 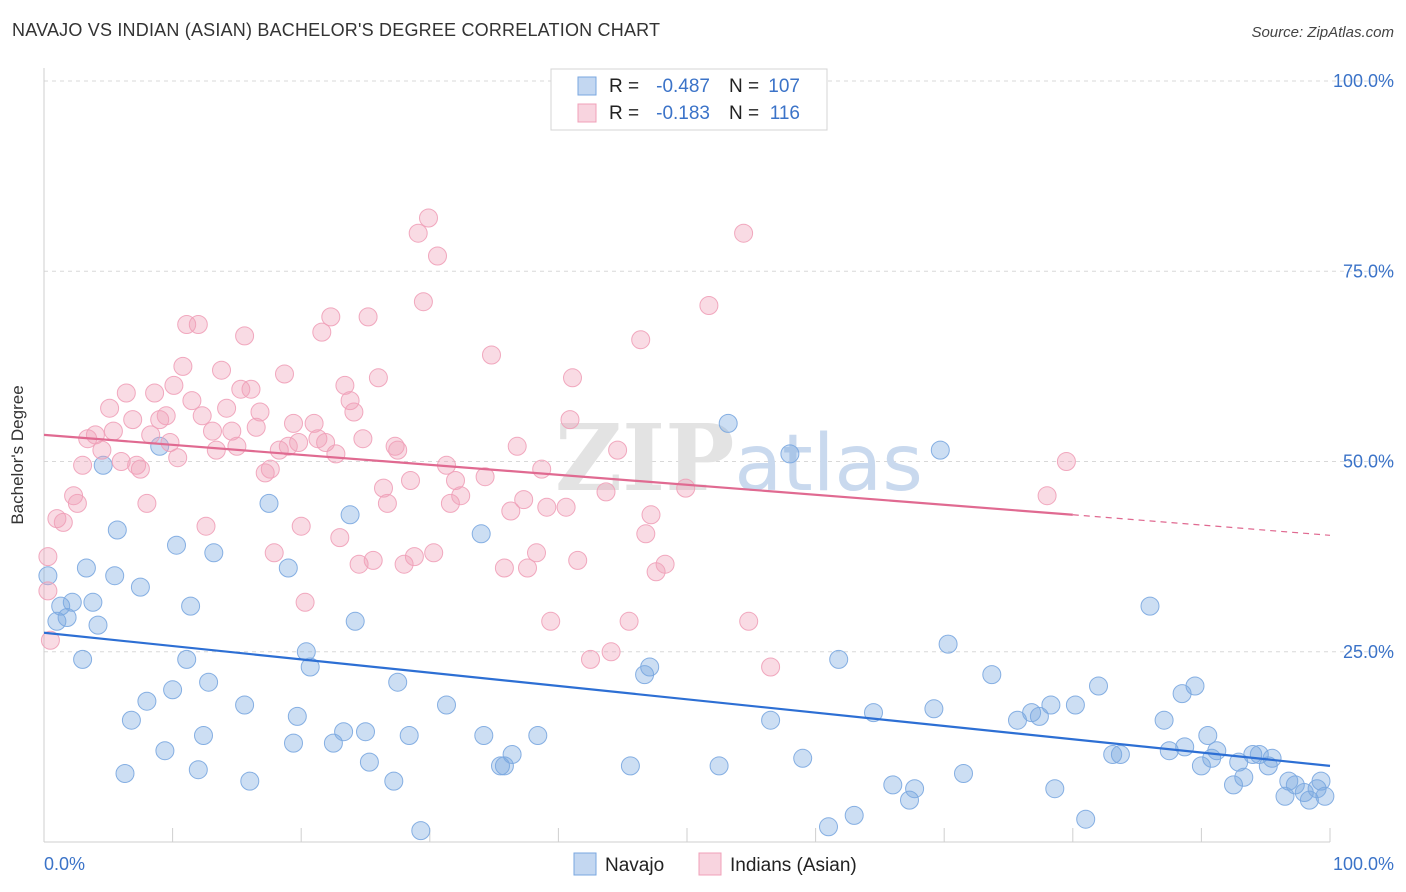 What do you see at coordinates (739, 458) in the screenshot?
I see `watermark: ZIPatlas` at bounding box center [739, 458].